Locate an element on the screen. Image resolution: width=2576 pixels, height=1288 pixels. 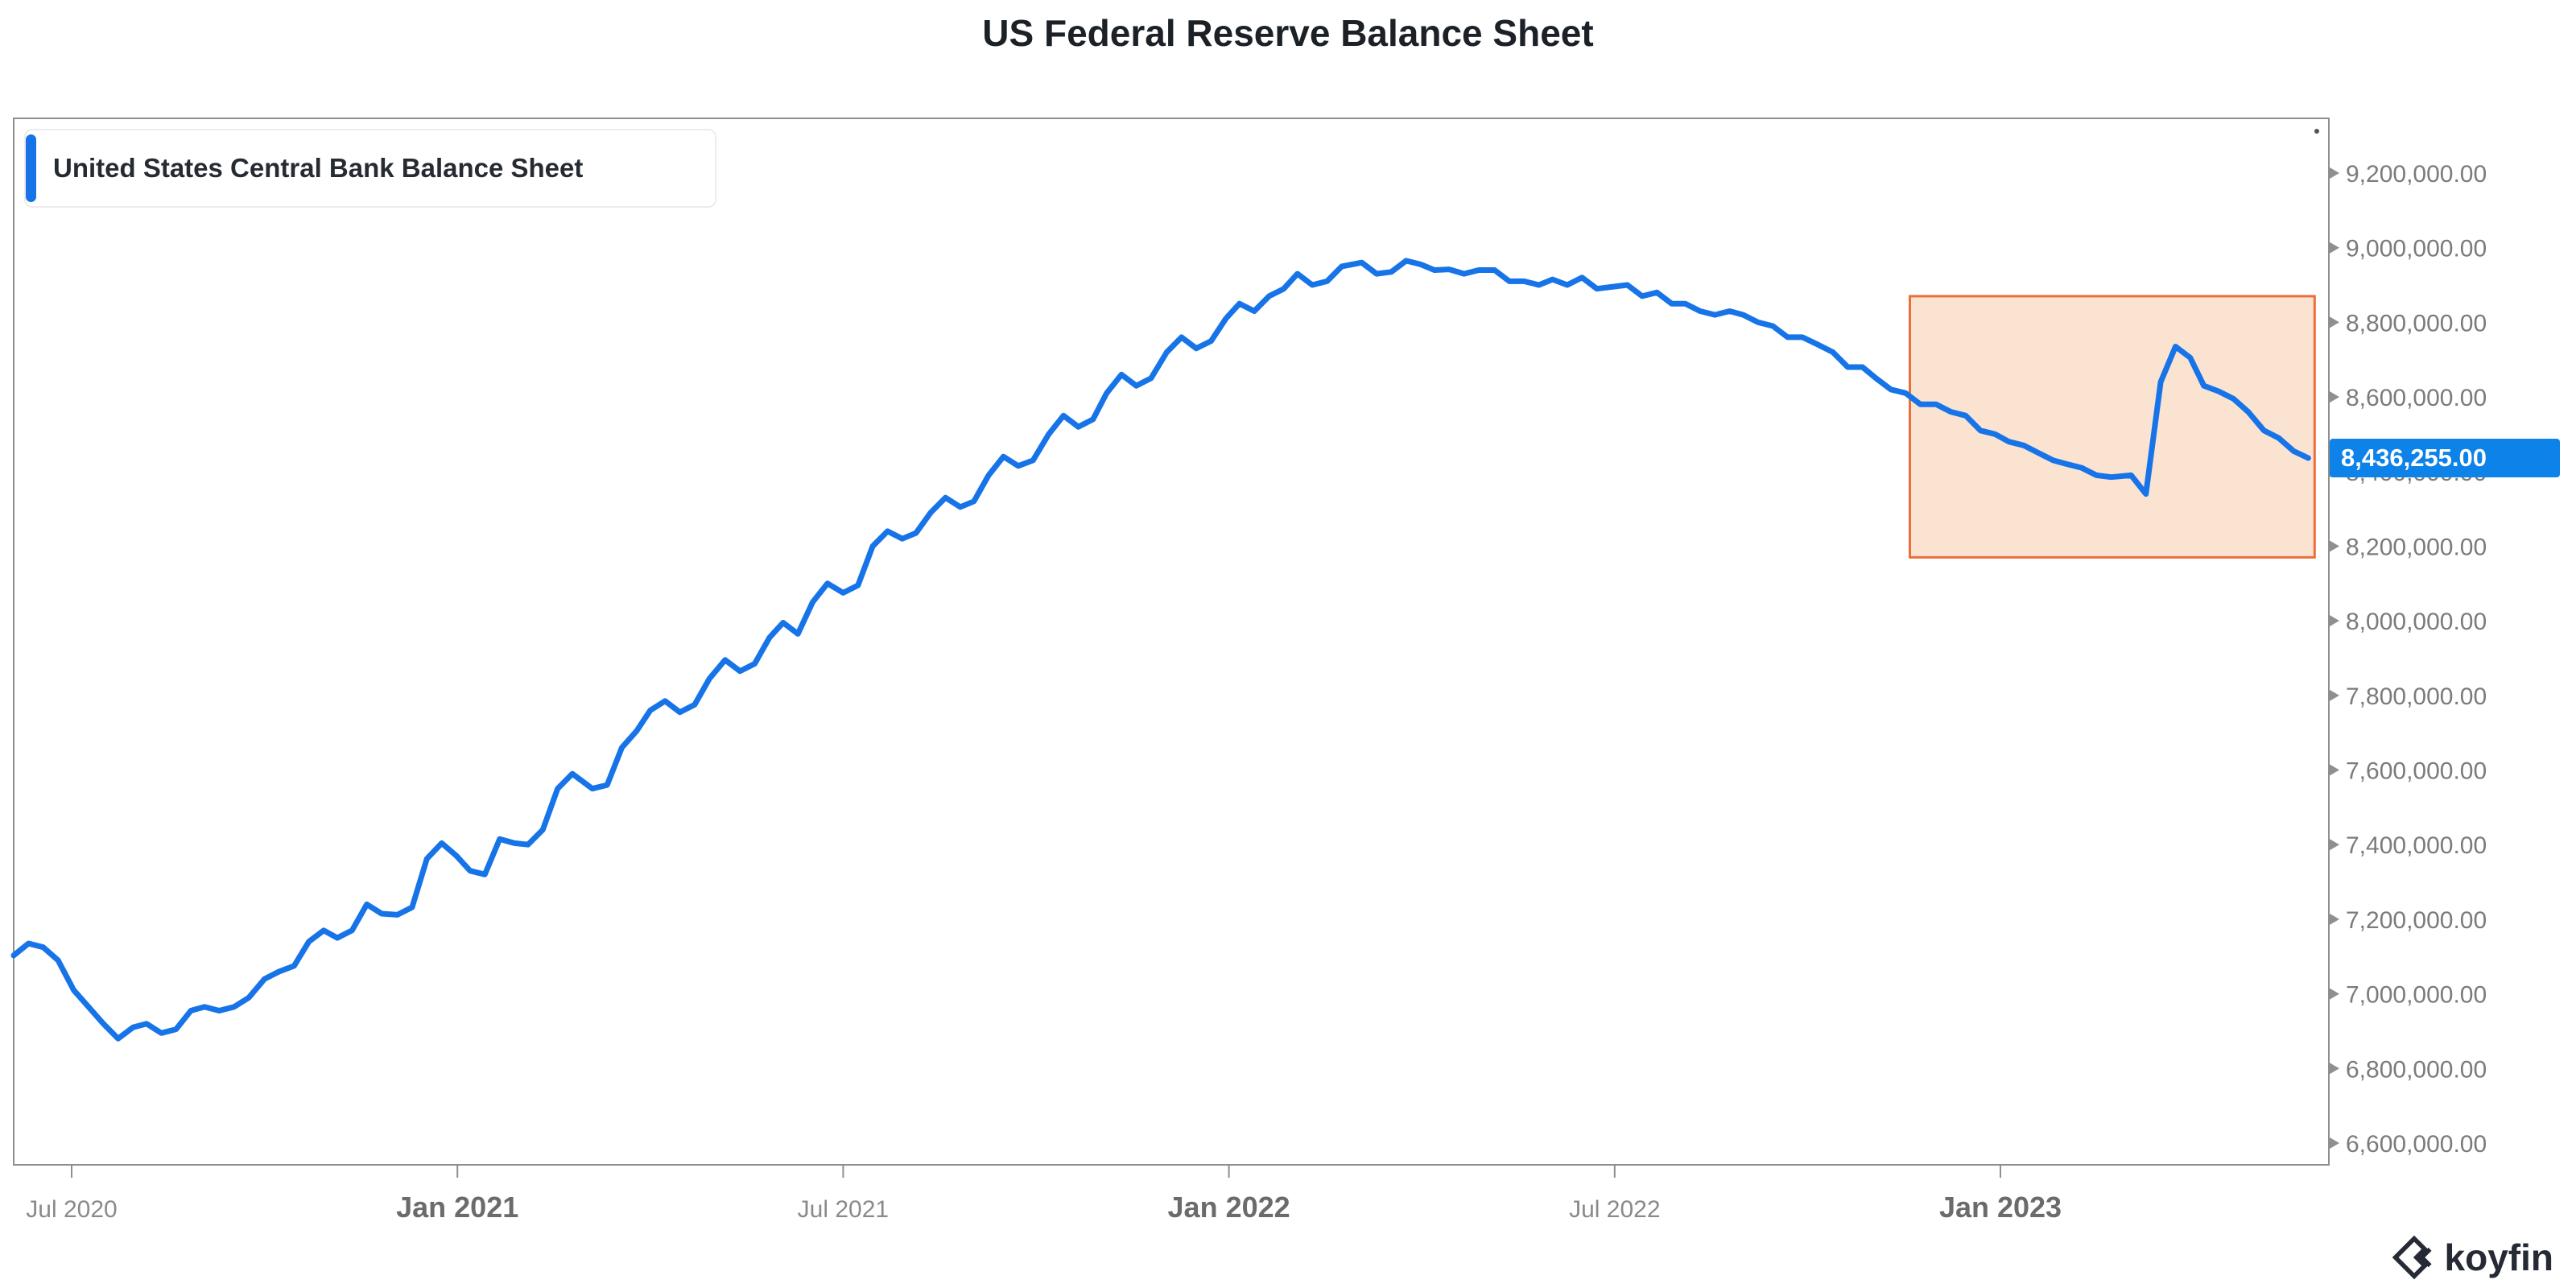
y-tick-label: 9,200,000.00 is located at coordinates (2416, 174).